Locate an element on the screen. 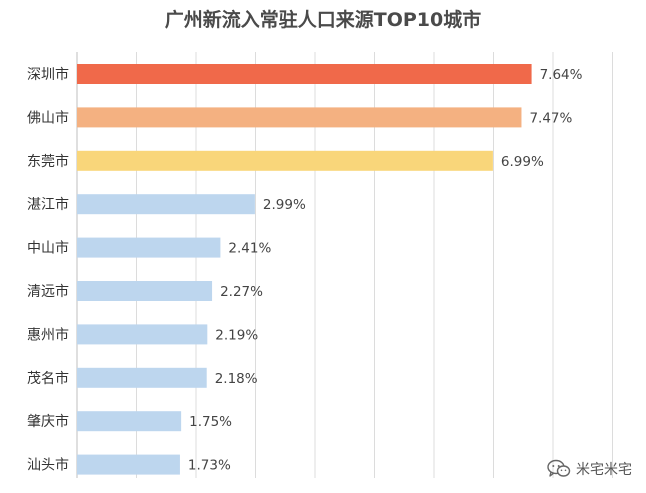  category-label: 惠州市 is located at coordinates (48, 334).